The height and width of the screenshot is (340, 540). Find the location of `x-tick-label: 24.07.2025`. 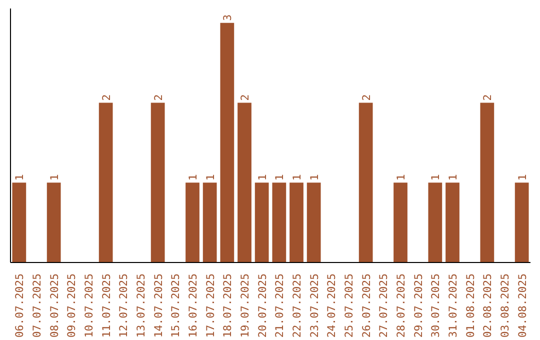

x-tick-label: 24.07.2025 is located at coordinates (331, 306).